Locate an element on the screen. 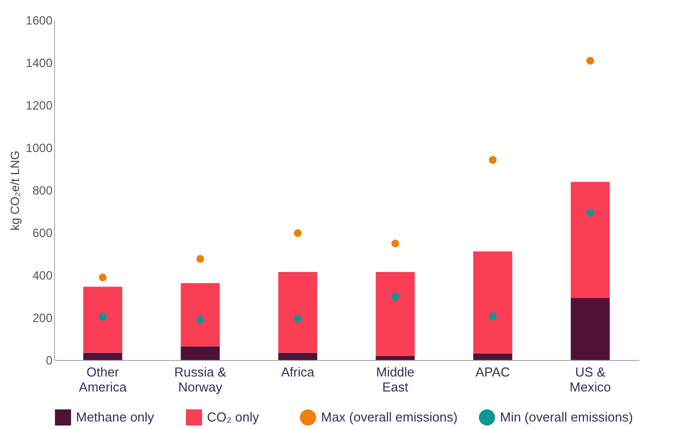  x-tick-label: Middle East is located at coordinates (395, 379).